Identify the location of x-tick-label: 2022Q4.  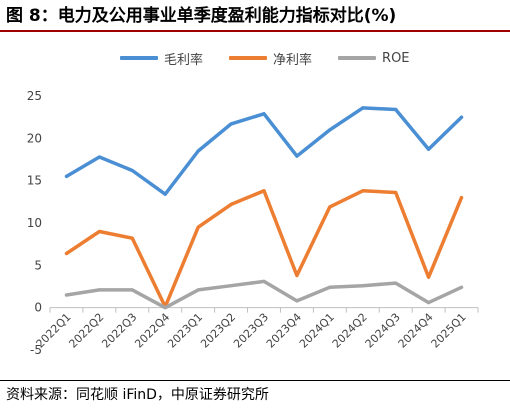
(152, 331).